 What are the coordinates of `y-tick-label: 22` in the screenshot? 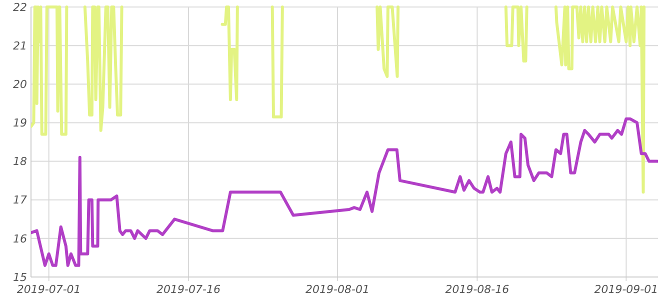 It's located at (20, 7).